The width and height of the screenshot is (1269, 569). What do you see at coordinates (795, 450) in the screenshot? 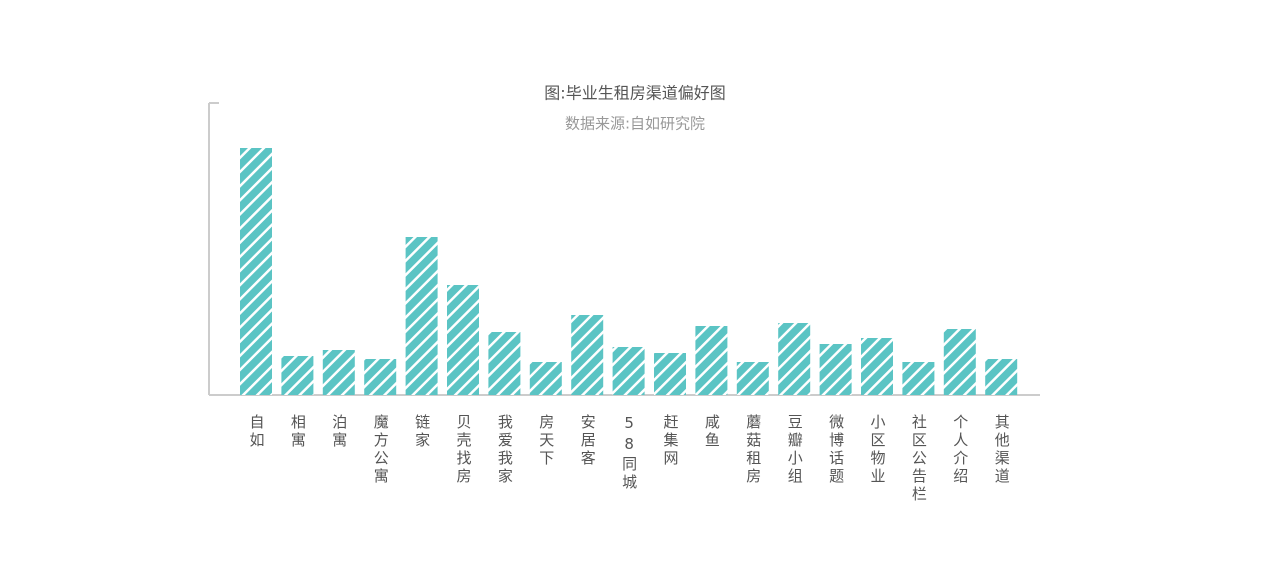
I see `x-tick-label: 豆瓣小组` at bounding box center [795, 450].